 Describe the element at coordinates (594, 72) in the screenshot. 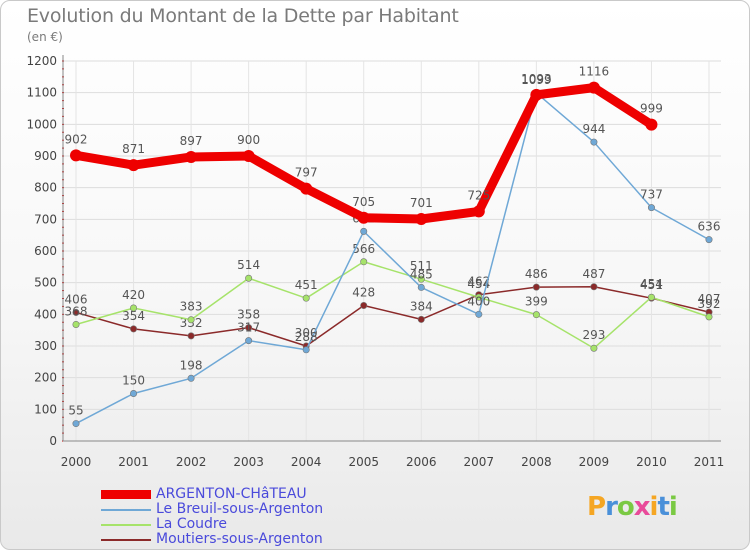

I see `data-label-0: 1116` at that location.